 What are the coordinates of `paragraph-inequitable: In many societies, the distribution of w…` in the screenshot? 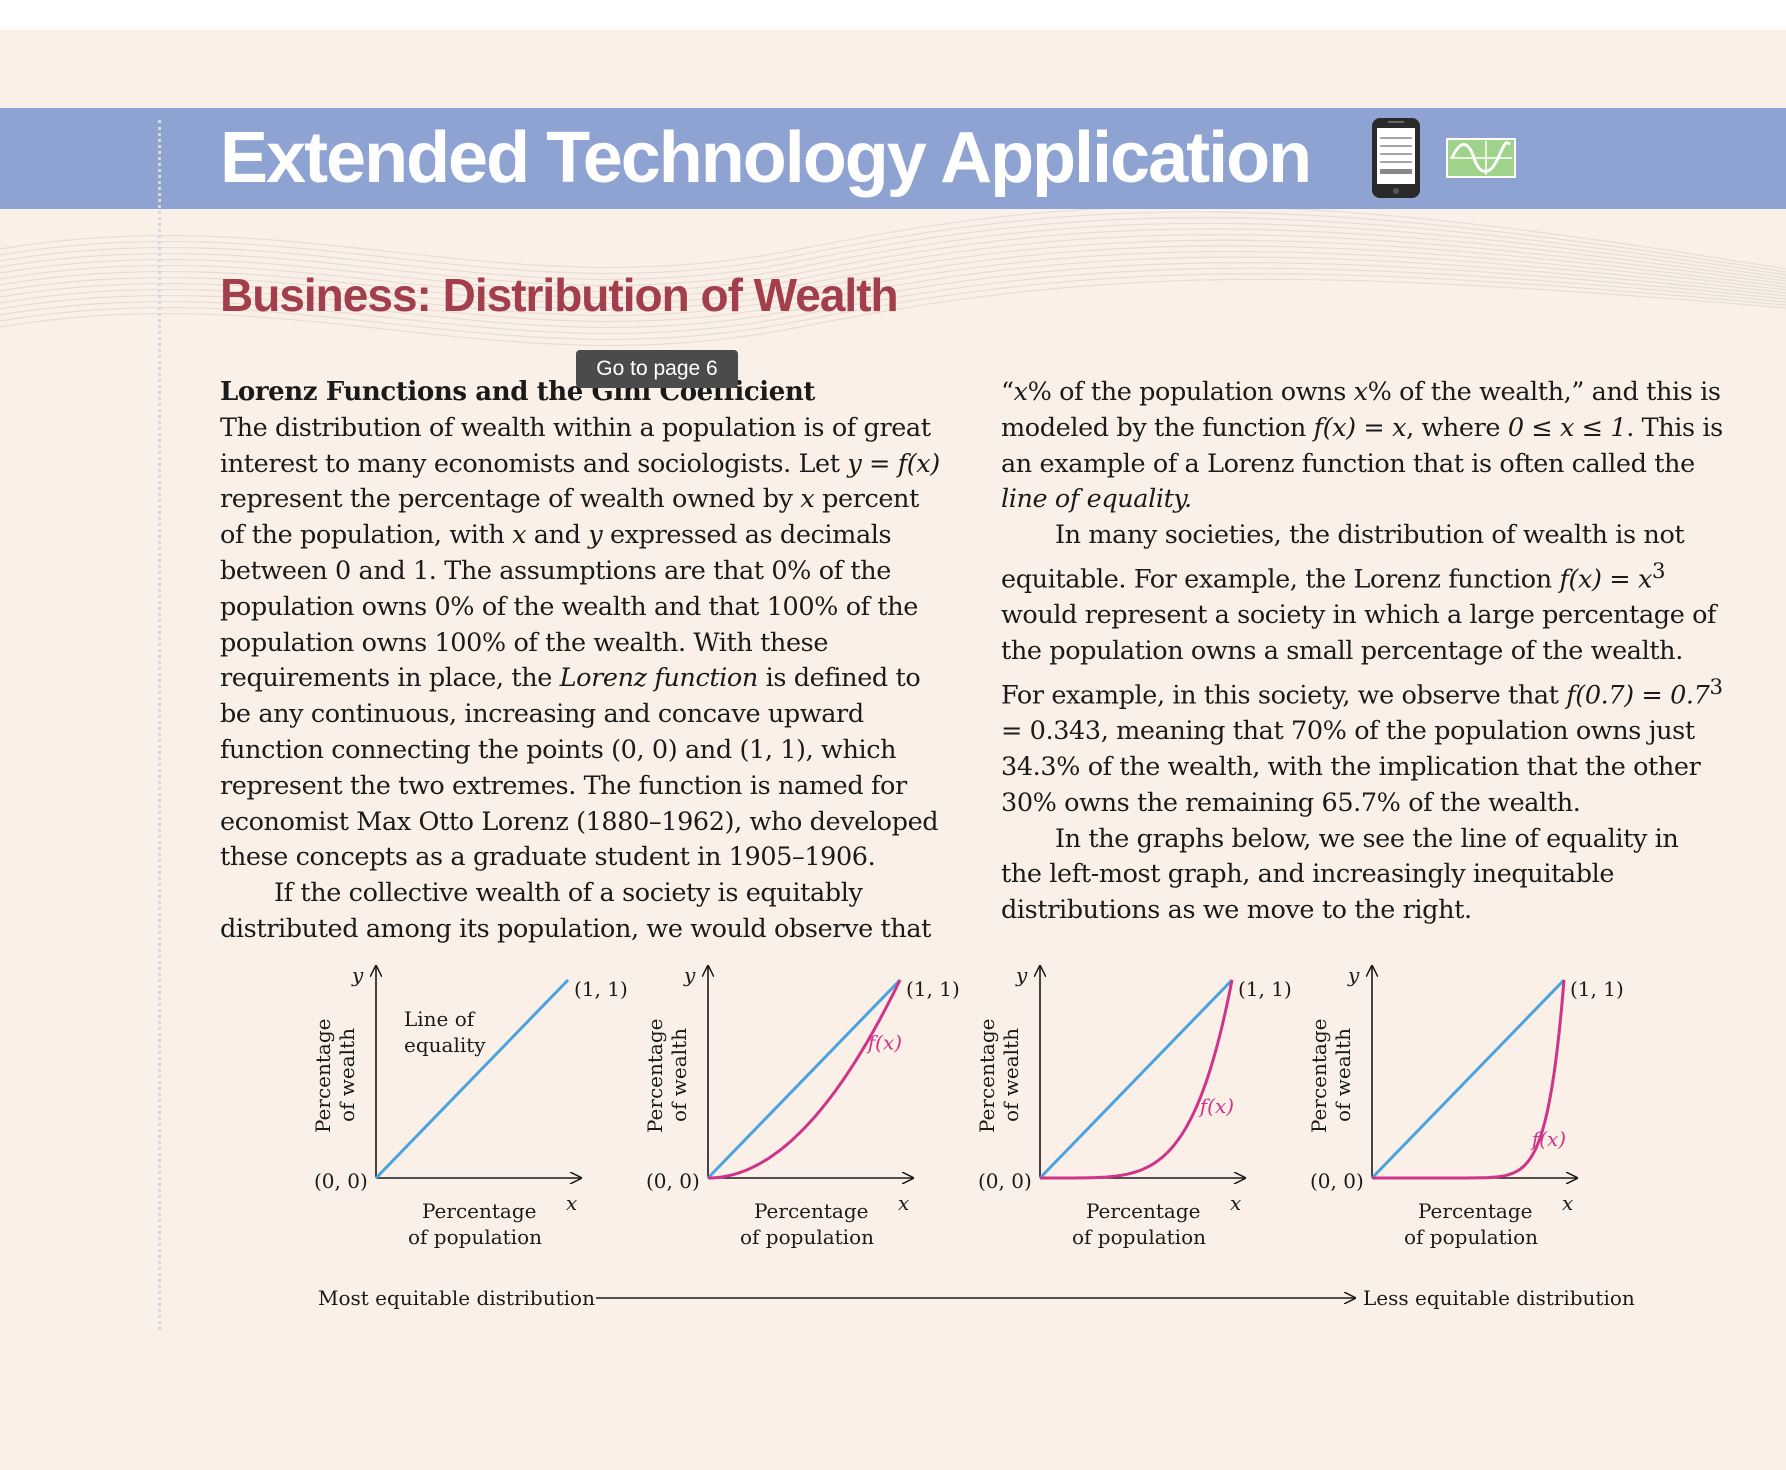 It's located at (1362, 669).